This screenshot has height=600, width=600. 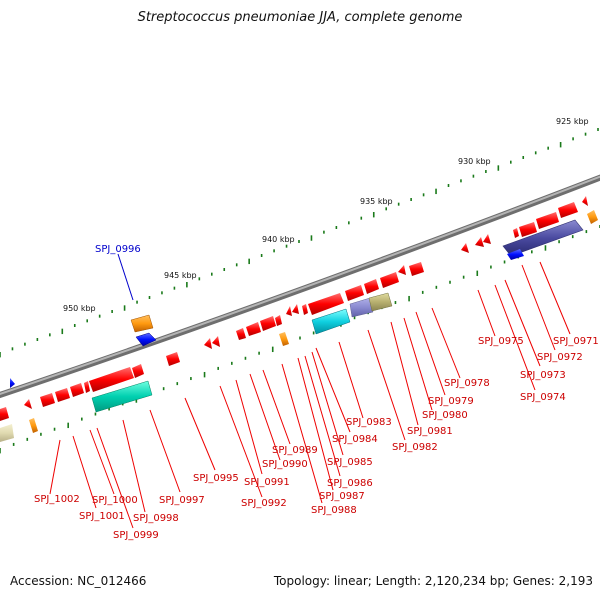 I want to click on gene-label-1002: SPJ_1002, so click(x=57, y=499).